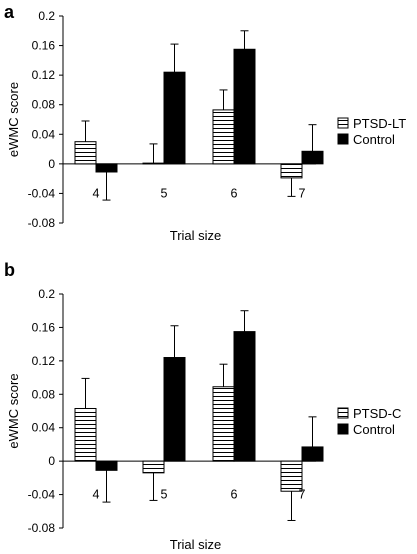 The image size is (417, 554). I want to click on panel-letter: b, so click(9, 270).